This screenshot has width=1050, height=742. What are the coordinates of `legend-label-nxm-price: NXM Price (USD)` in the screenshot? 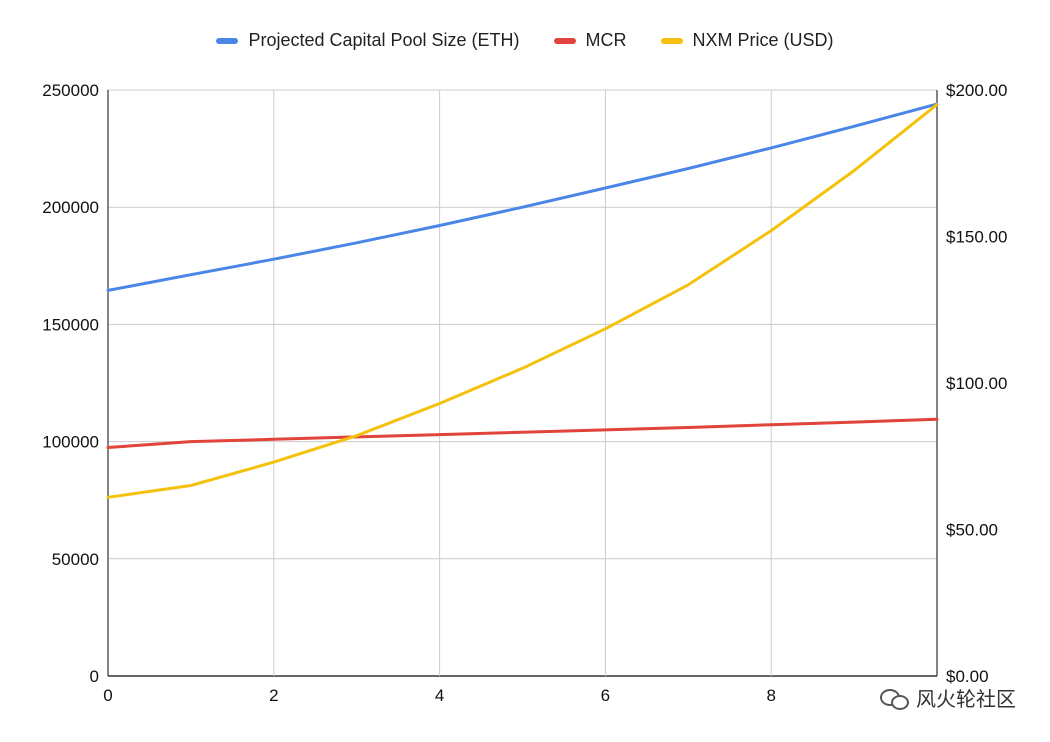 It's located at (763, 40).